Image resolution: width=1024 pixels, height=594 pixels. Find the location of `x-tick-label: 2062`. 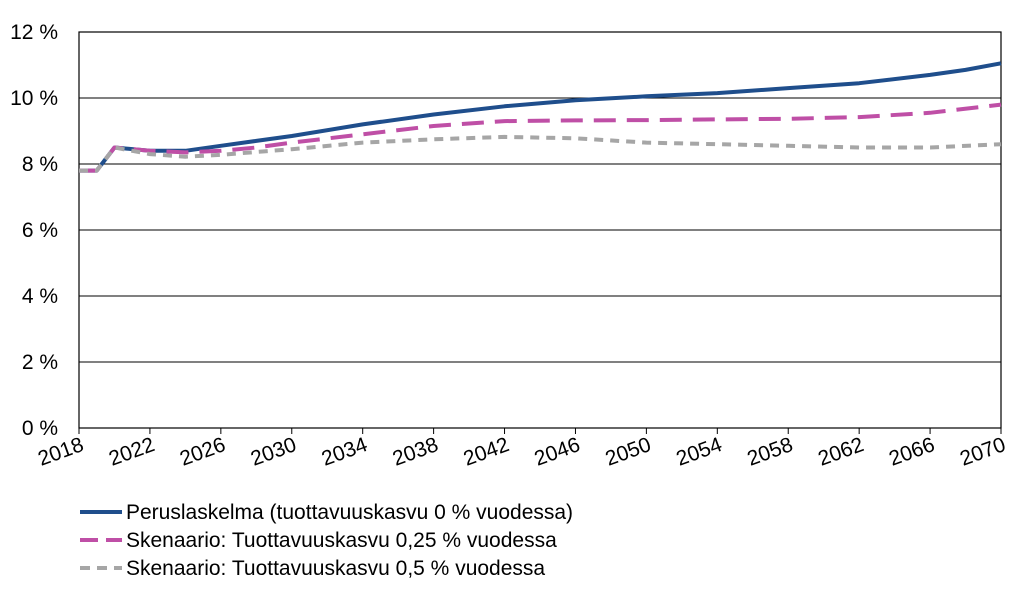

x-tick-label: 2062 is located at coordinates (841, 452).